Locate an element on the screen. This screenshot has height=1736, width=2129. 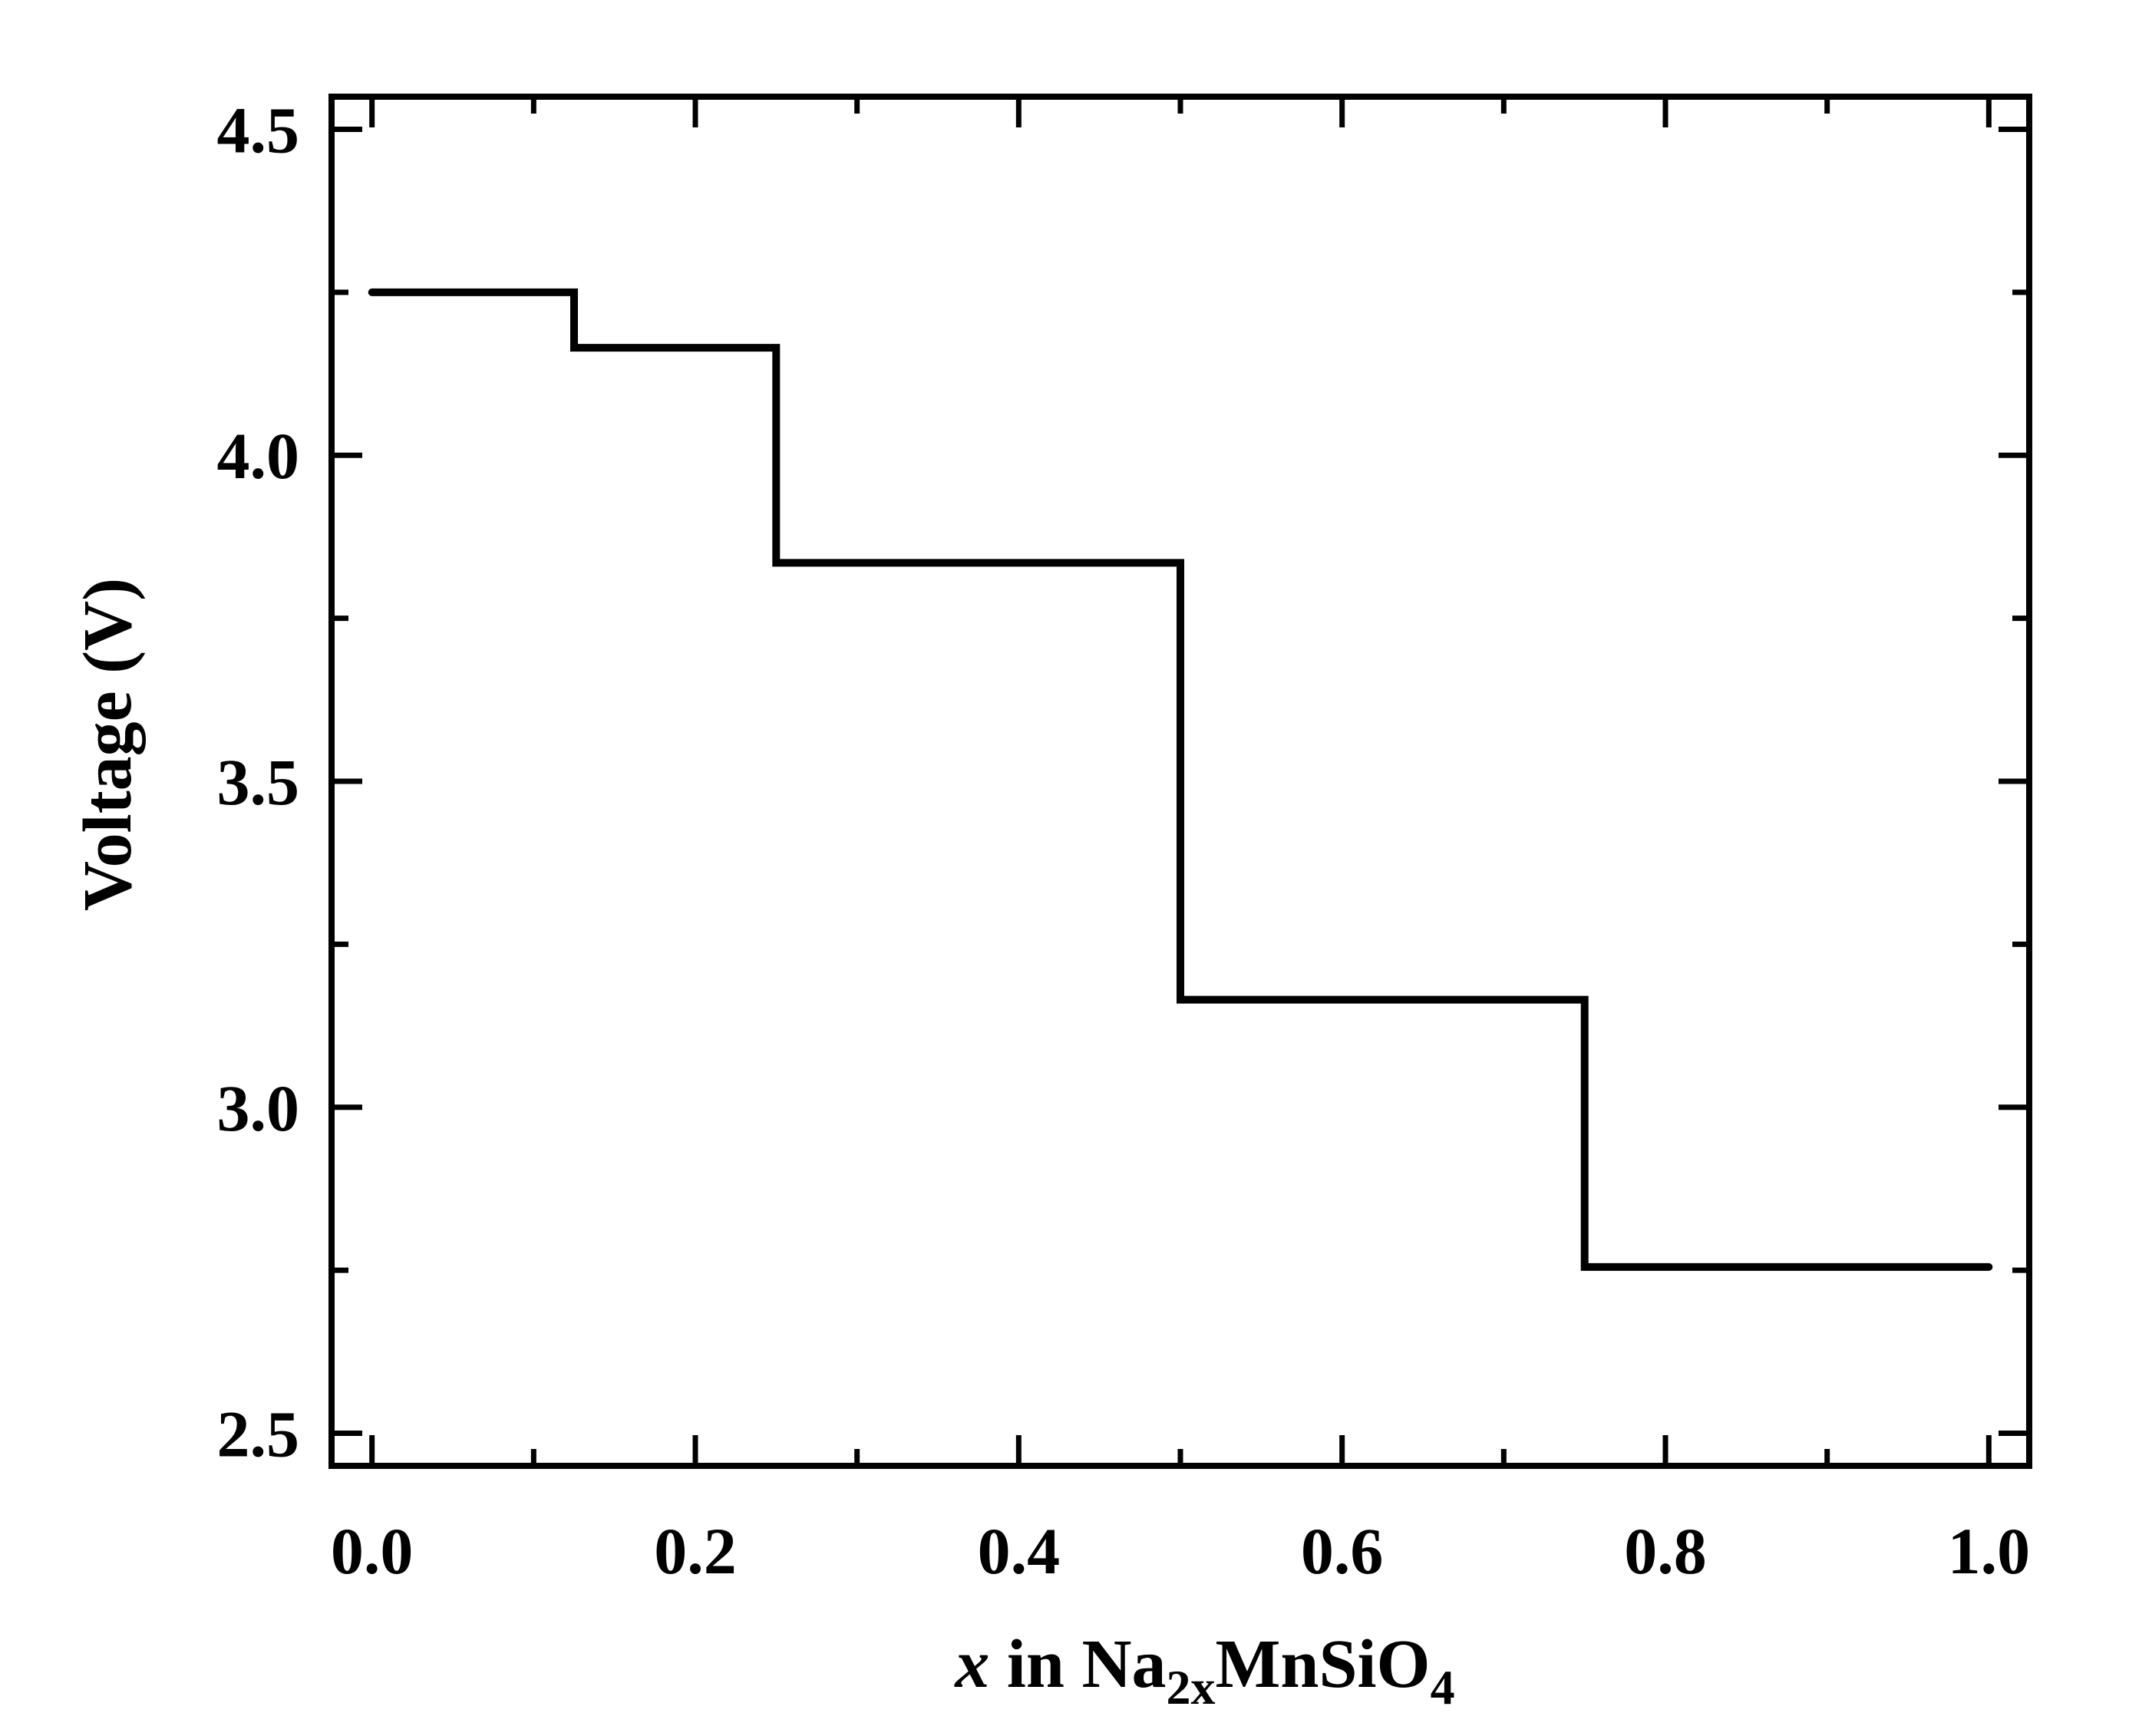
x-tick-label: 0.6 is located at coordinates (1342, 1551).